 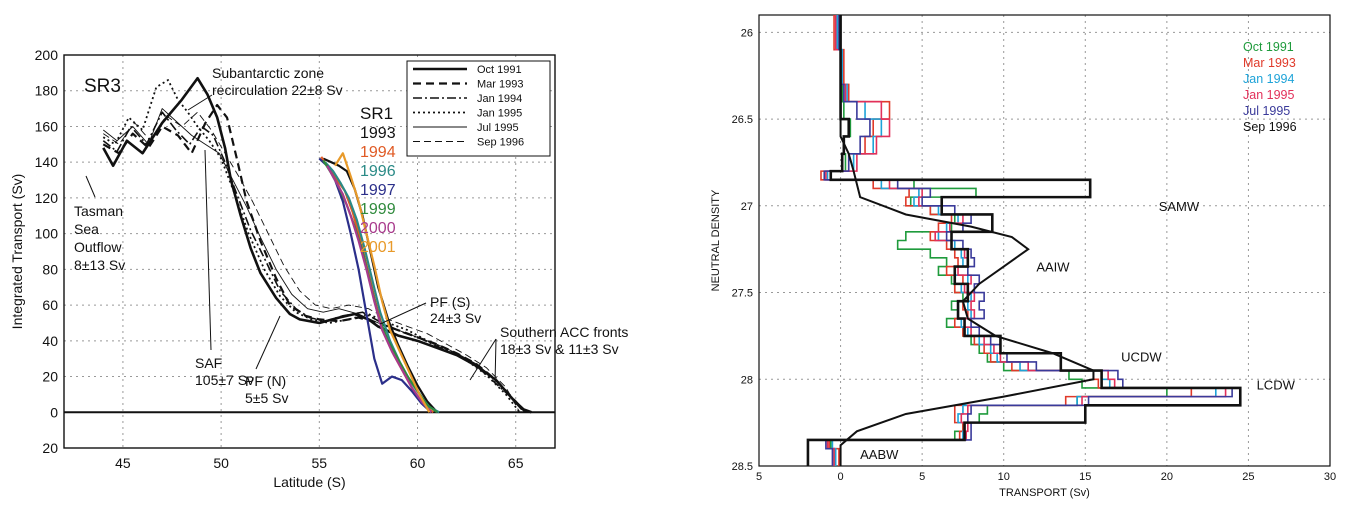 I want to click on annotation-text: Sea, so click(x=86, y=229).